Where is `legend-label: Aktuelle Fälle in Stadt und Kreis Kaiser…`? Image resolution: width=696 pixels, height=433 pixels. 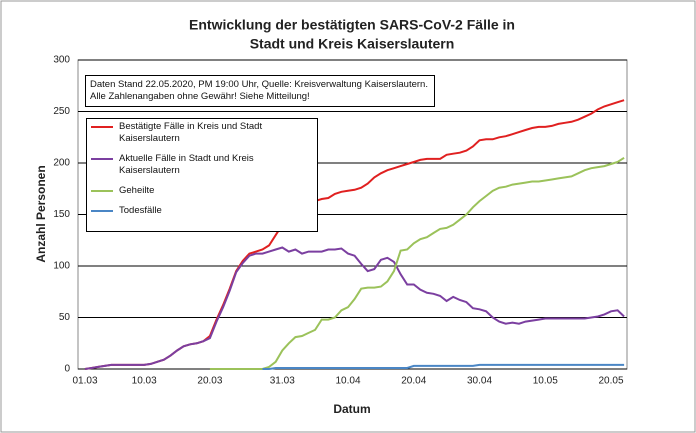 legend-label: Aktuelle Fälle in Stadt und Kreis Kaiser… is located at coordinates (186, 164).